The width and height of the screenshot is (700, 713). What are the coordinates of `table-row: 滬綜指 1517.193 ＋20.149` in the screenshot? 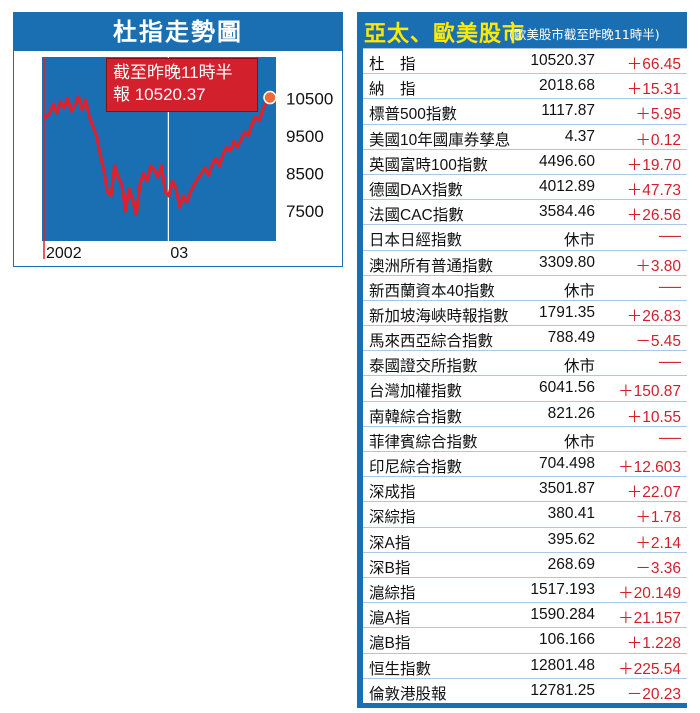 It's located at (525, 589).